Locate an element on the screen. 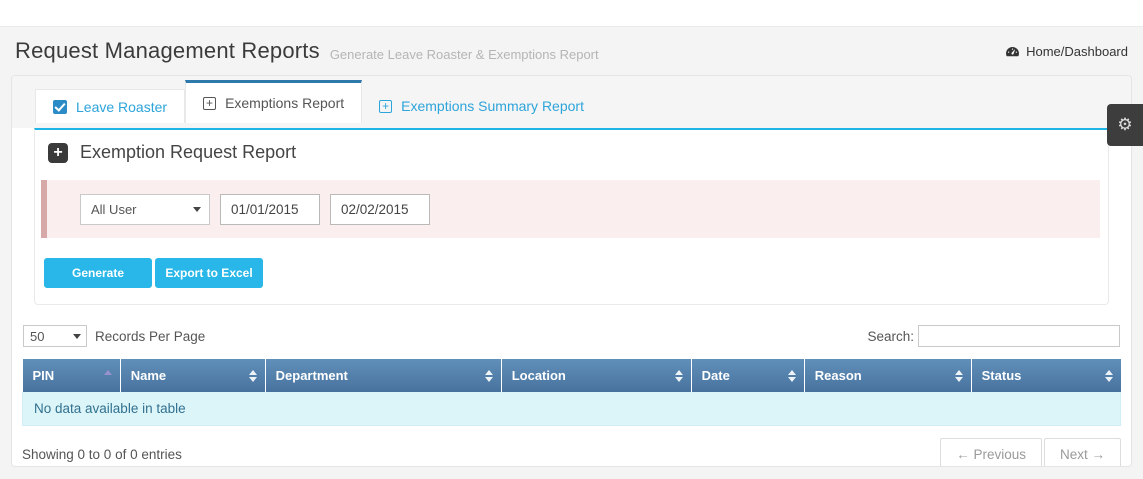  export-to-excel-button: Export to Excel is located at coordinates (209, 273).